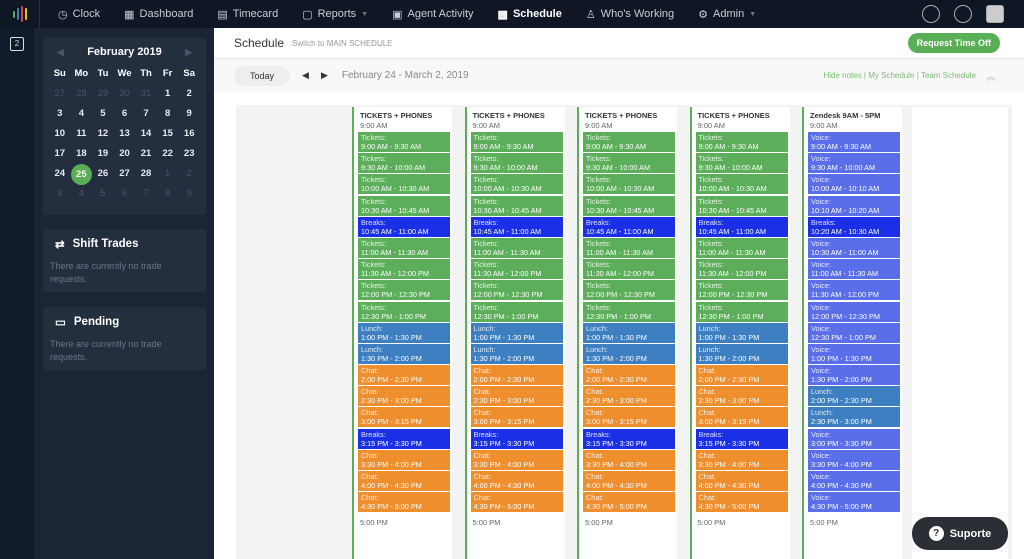 The image size is (1024, 559). What do you see at coordinates (854, 247) in the screenshot?
I see `schedule-block: Voice: 10:30 AM - 11:00 AM` at bounding box center [854, 247].